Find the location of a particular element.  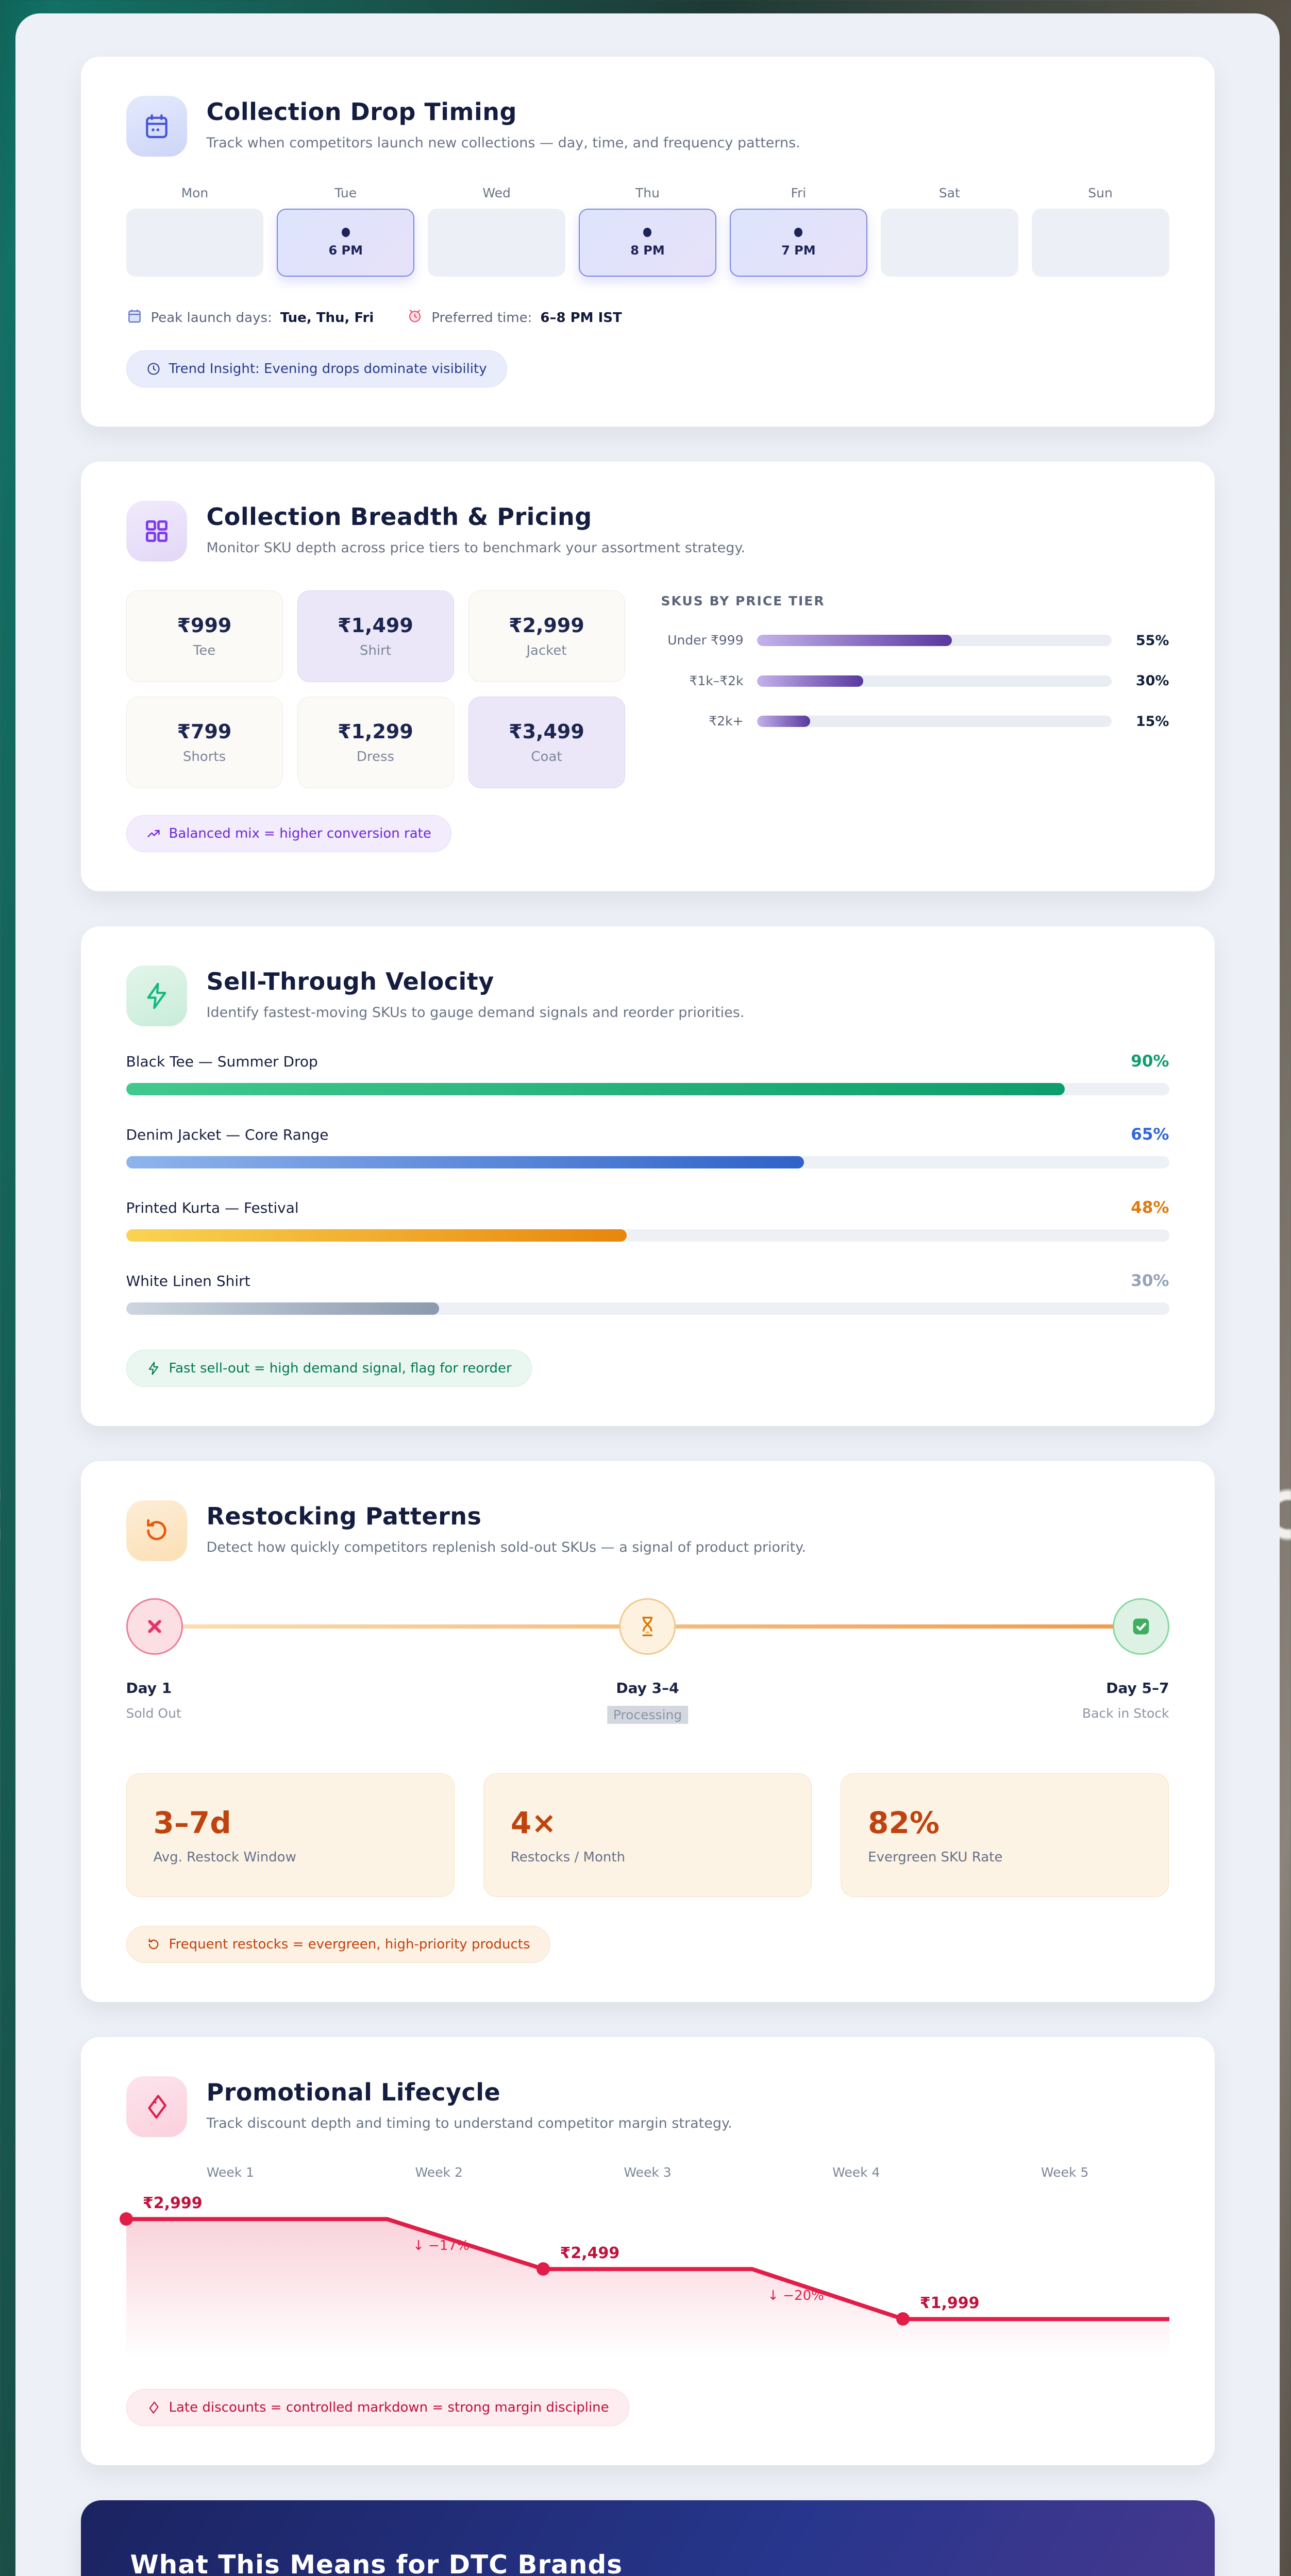

price-tile: ₹1,299 Dress is located at coordinates (375, 742).